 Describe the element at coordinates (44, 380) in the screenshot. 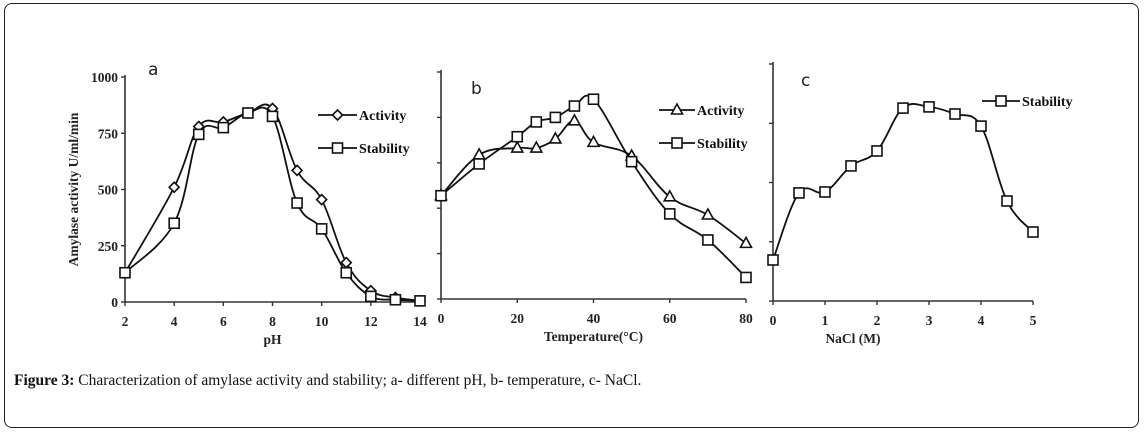

I see `caption-label: Figure 3:` at that location.